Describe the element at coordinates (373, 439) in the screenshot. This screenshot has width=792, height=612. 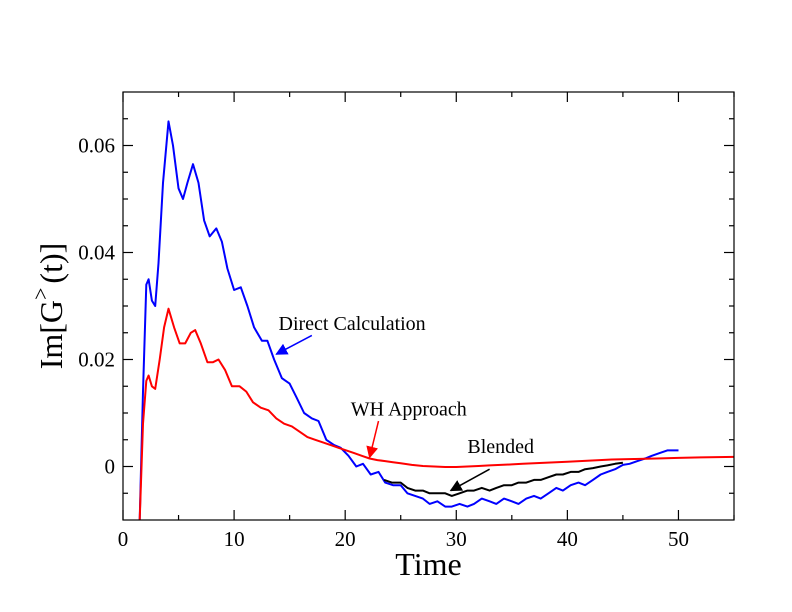
I see `annotation-arrow-wh-approach` at that location.